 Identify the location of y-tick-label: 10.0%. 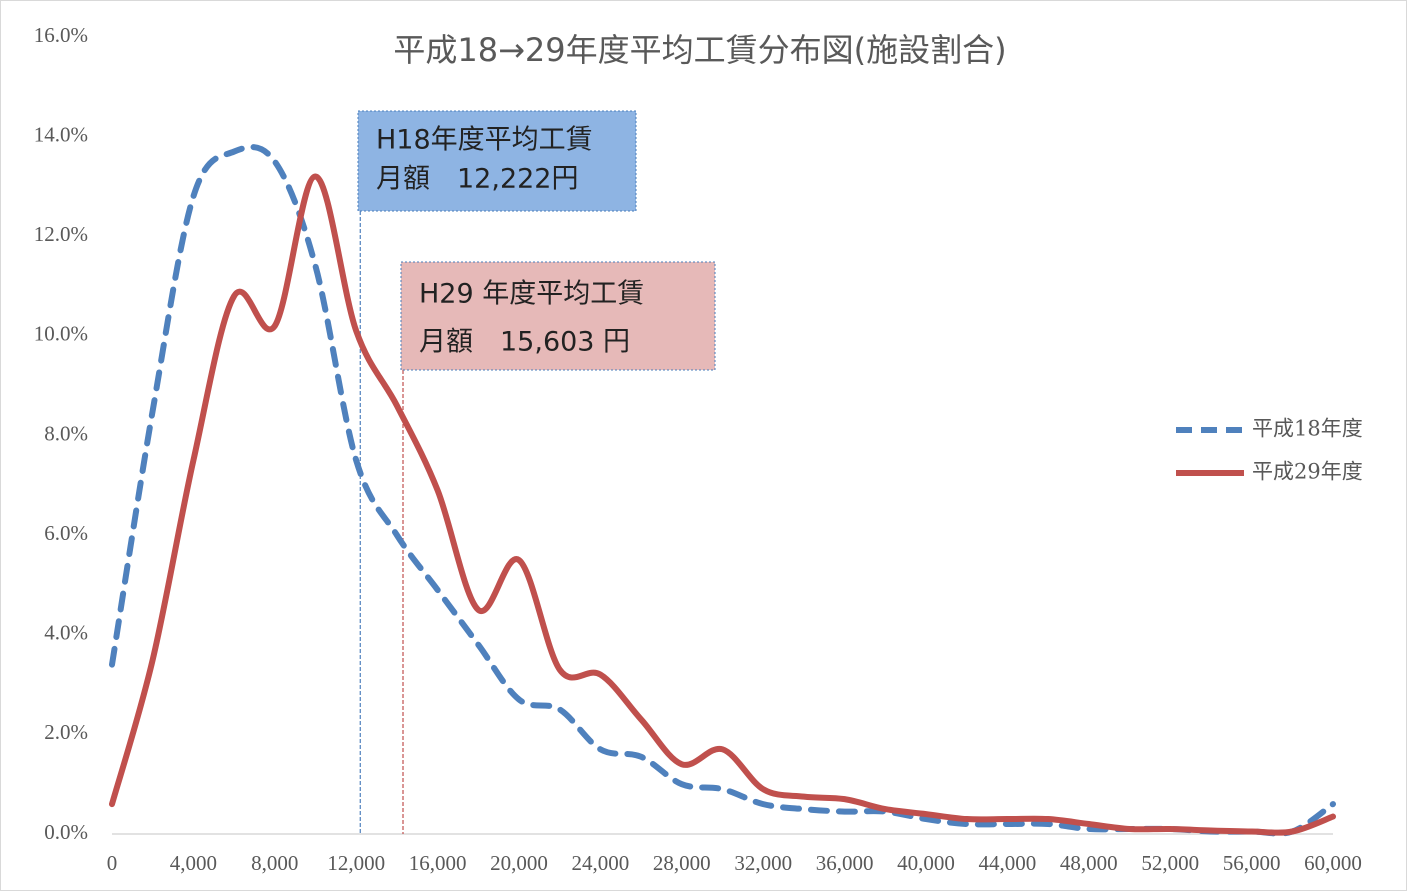
(61, 334).